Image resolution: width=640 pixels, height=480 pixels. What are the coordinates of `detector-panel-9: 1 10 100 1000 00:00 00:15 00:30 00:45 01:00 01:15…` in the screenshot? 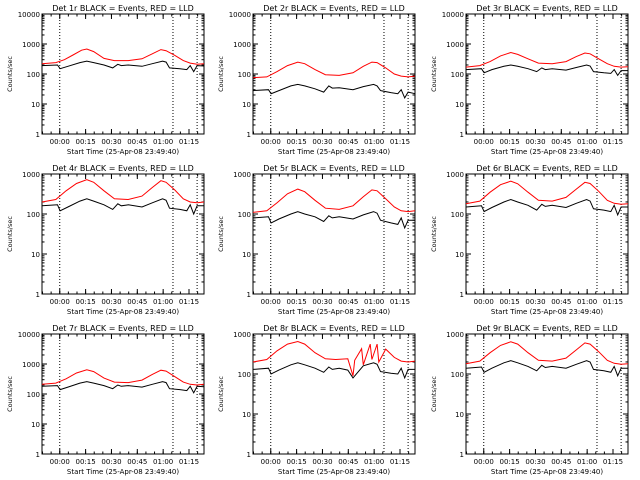 It's located at (529, 400).